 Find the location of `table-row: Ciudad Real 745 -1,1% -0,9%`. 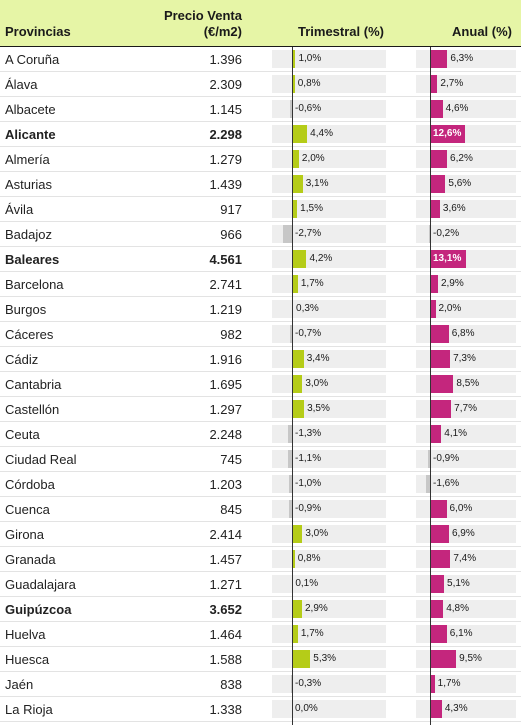

table-row: Ciudad Real 745 -1,1% -0,9% is located at coordinates (260, 459).